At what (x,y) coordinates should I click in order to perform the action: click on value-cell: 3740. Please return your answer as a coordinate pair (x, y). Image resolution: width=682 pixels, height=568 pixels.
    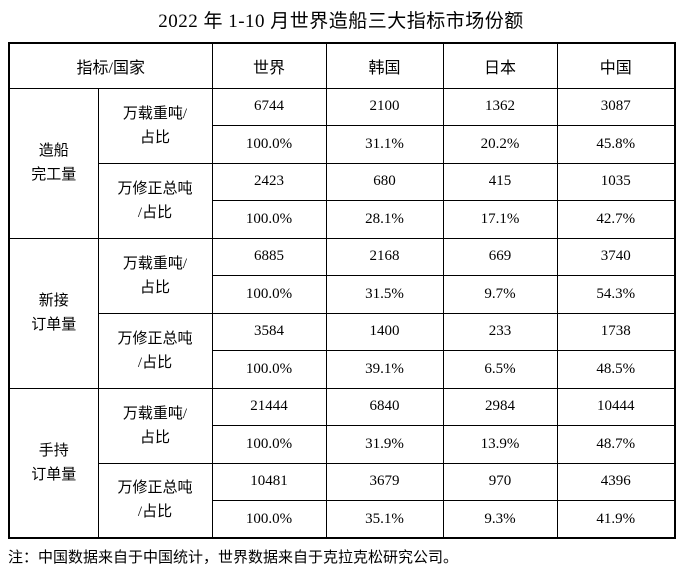
    Looking at the image, I should click on (616, 256).